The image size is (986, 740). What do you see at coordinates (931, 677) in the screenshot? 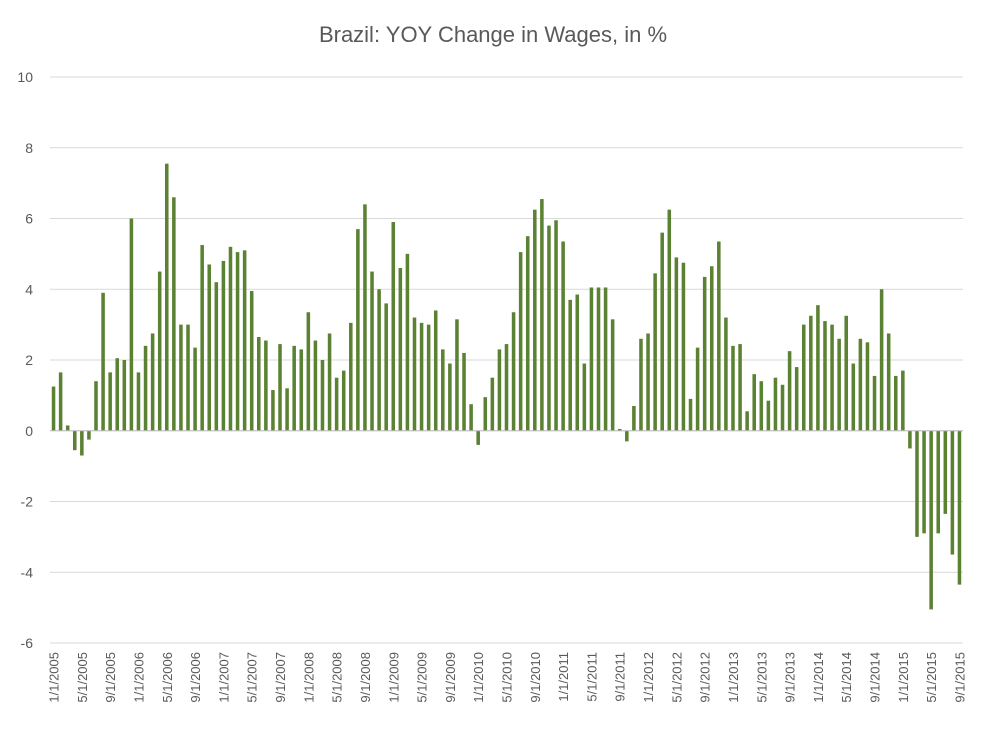
I see `x-tick-label: 5/1/2015` at bounding box center [931, 677].